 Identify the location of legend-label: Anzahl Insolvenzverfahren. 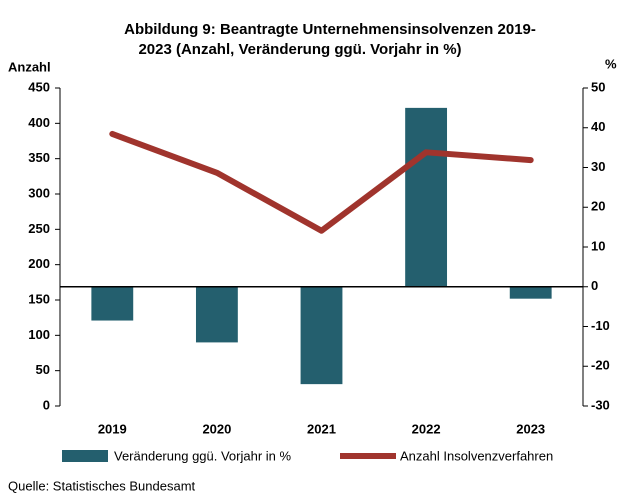
(476, 455).